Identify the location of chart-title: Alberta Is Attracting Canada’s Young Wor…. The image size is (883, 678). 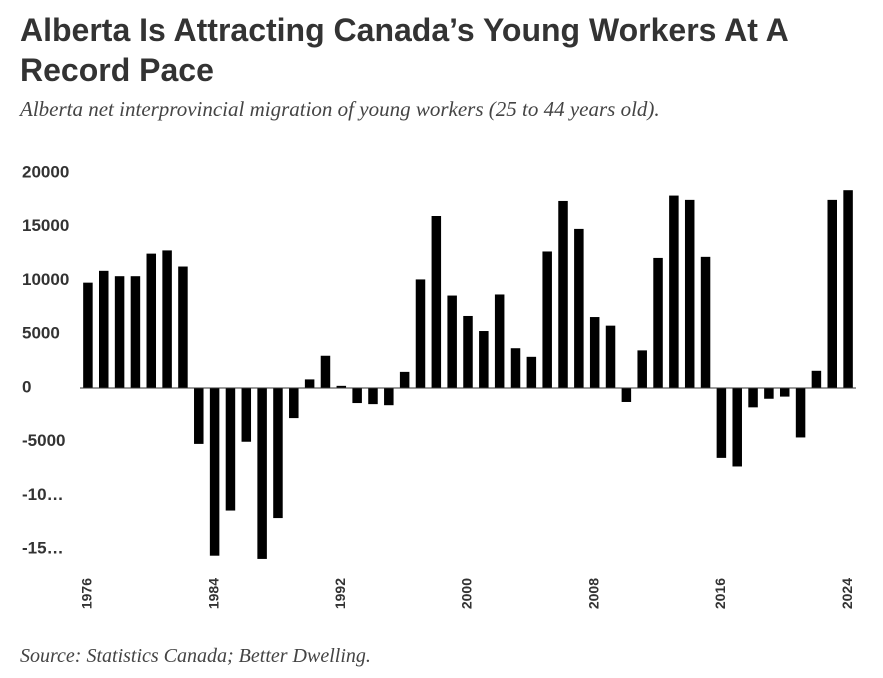
(404, 50).